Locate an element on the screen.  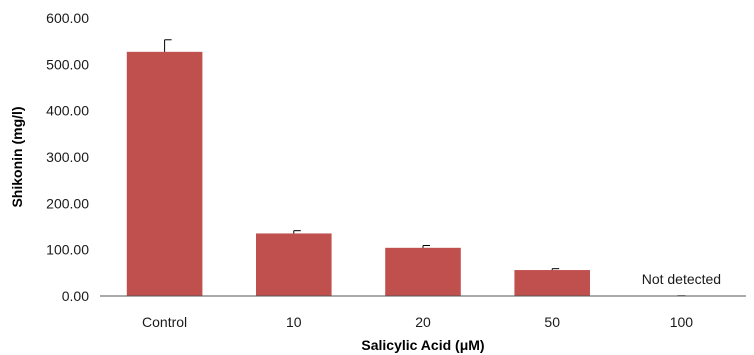
x-axis-title: Salicylic Acid (μM) is located at coordinates (422, 345).